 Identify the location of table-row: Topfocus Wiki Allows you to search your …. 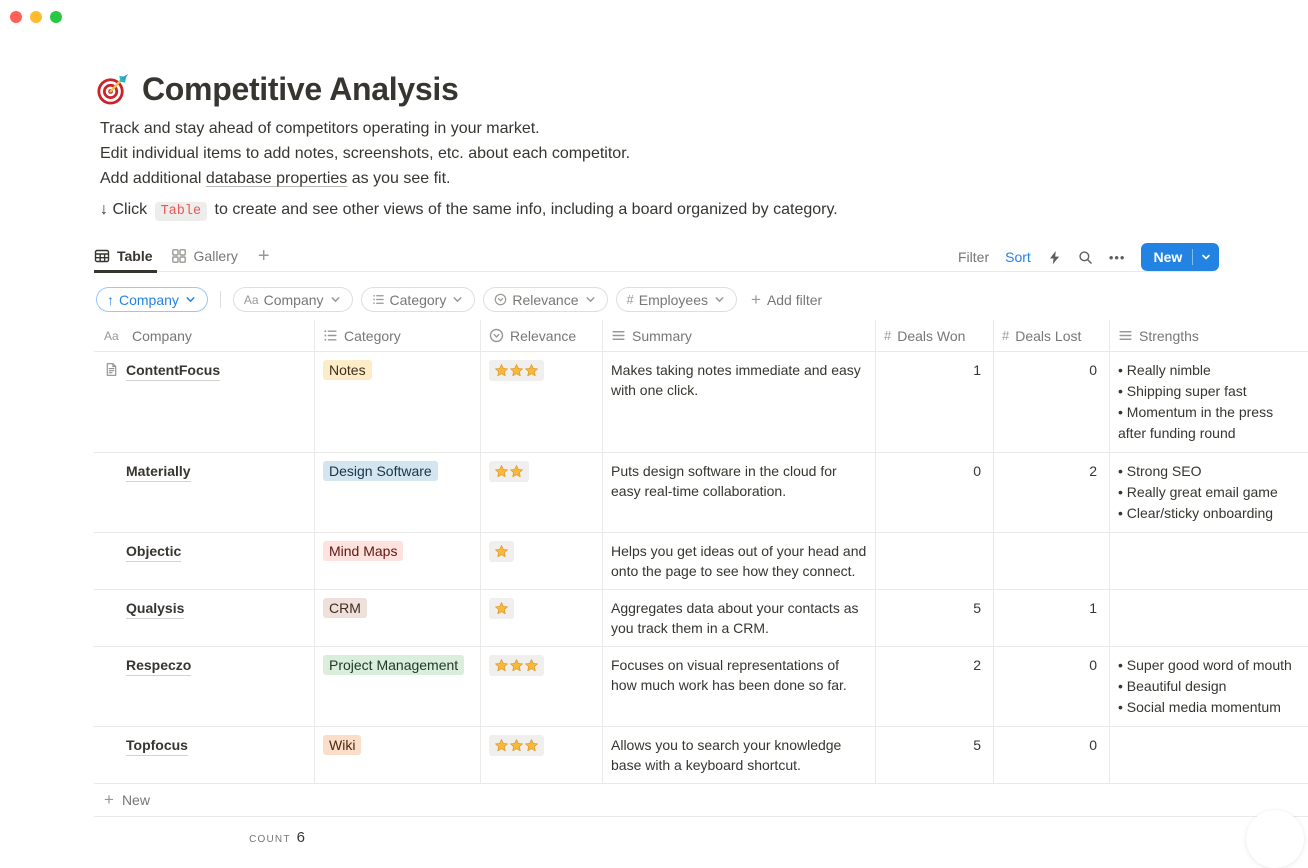
(701, 755).